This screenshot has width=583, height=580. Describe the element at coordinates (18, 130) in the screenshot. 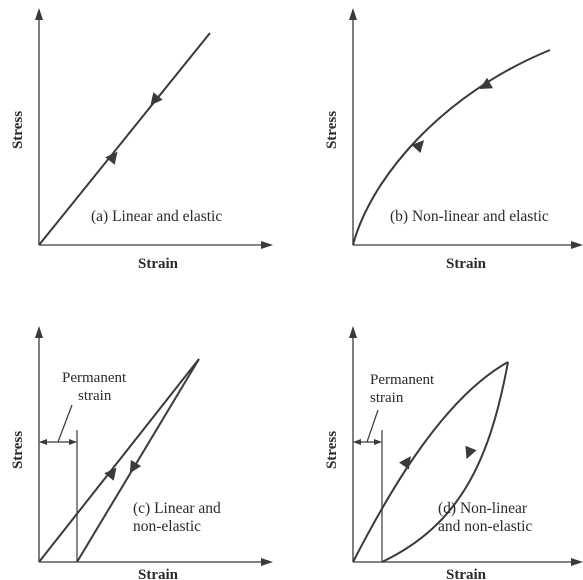

I see `panel-a-y-axis-label: Stress` at that location.